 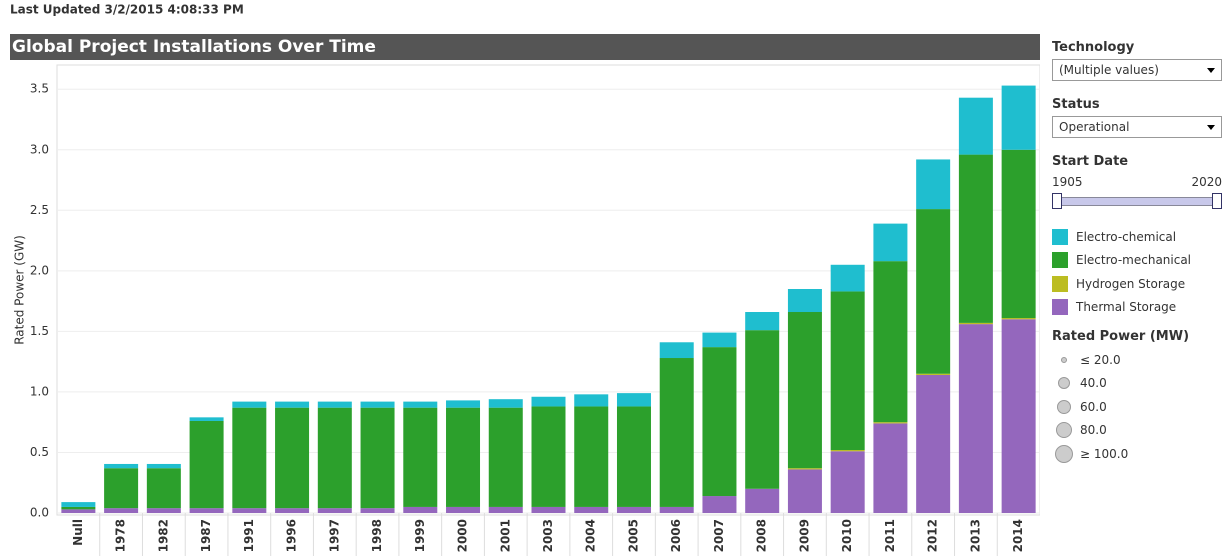 What do you see at coordinates (1093, 430) in the screenshot?
I see `size-label: 80.0` at bounding box center [1093, 430].